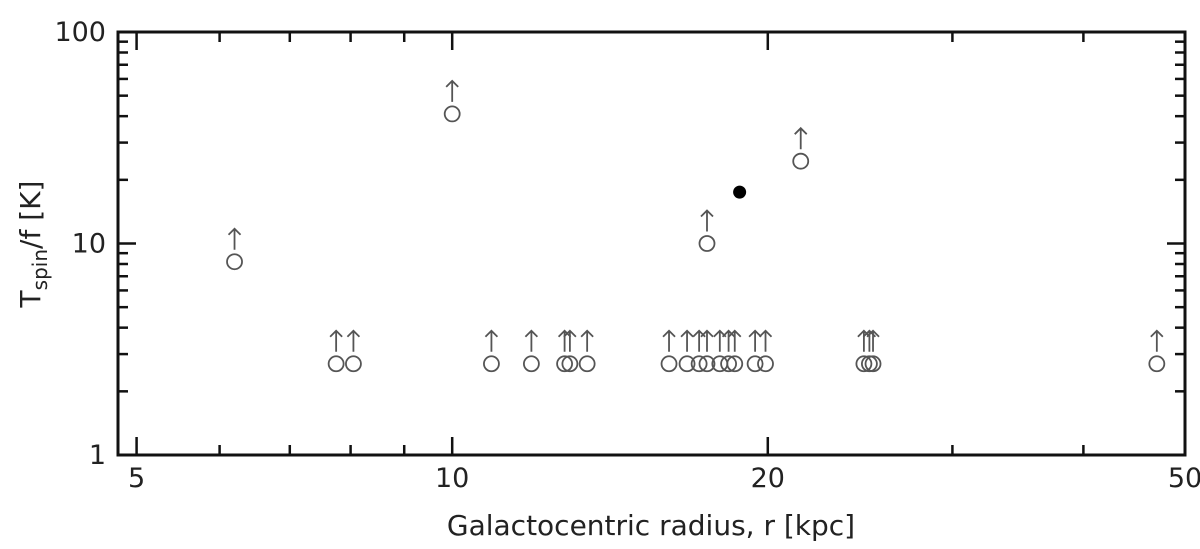  Describe the element at coordinates (651, 525) in the screenshot. I see `x-axis-label: Galactocentric radius, r [kpc]` at that location.